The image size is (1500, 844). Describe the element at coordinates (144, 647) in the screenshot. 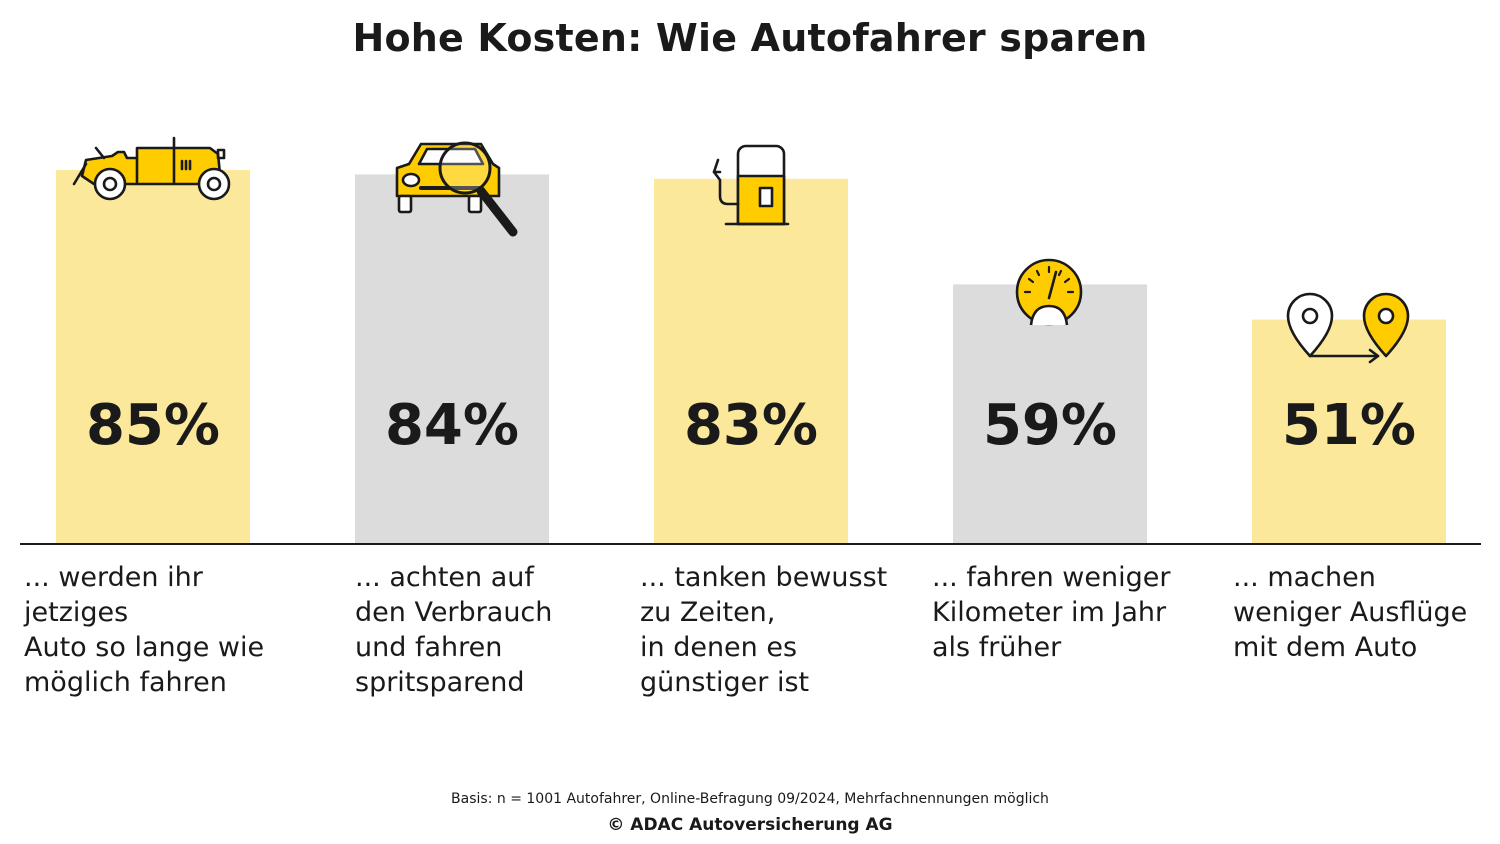

I see `category-label-line: Auto so lange wie` at that location.